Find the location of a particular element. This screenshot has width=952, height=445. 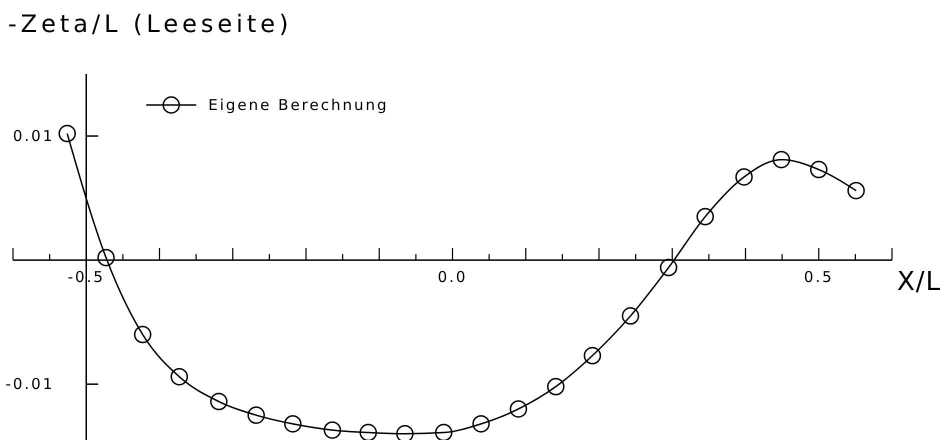

y-tick-label: -0.01 is located at coordinates (29, 384).